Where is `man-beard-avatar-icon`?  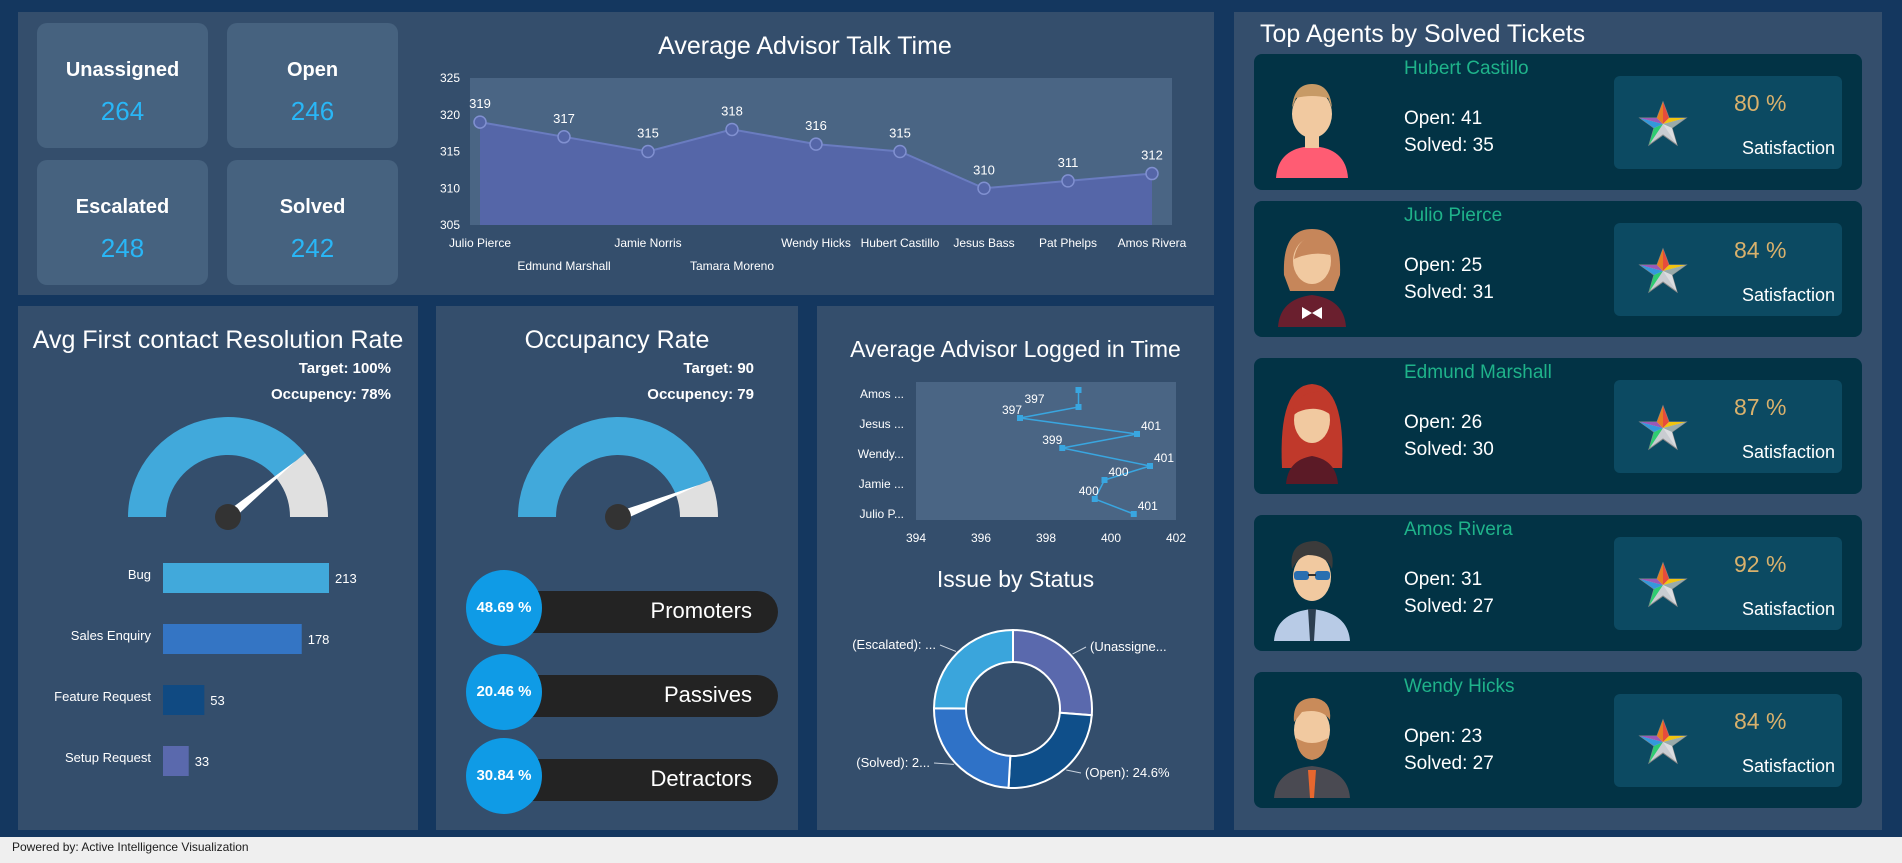 man-beard-avatar-icon is located at coordinates (1312, 748).